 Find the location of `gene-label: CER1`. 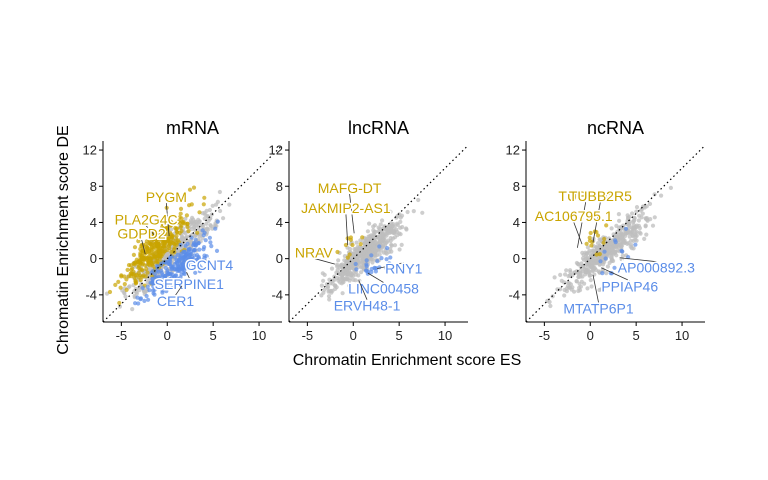

gene-label: CER1 is located at coordinates (176, 301).